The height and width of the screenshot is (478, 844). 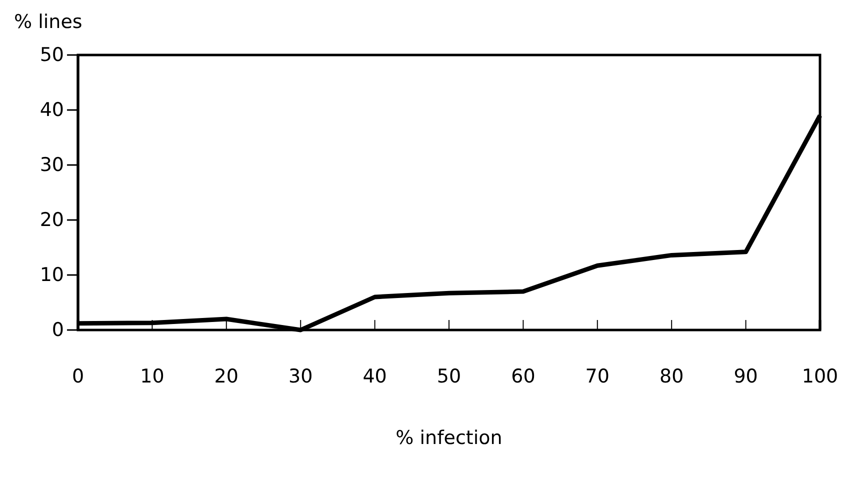 I want to click on x-tick-label: 60, so click(x=523, y=376).